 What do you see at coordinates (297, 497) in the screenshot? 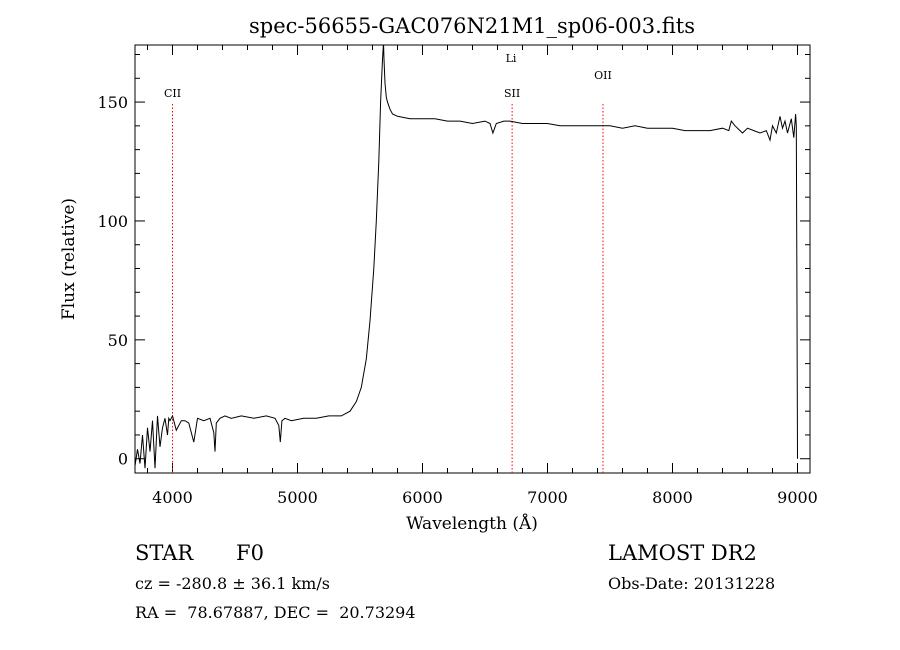
I see `x-tick-label: 5000` at bounding box center [297, 497].